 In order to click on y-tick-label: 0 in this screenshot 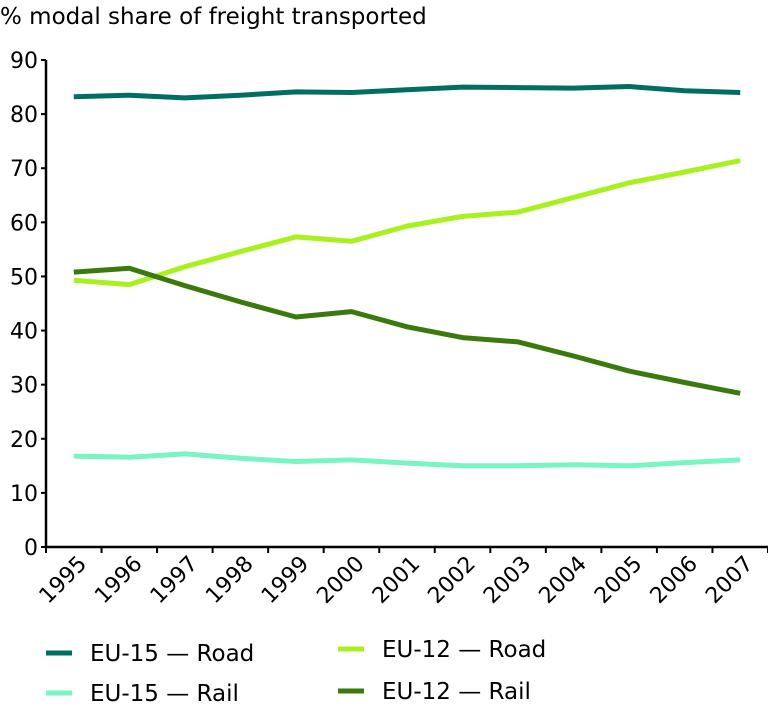, I will do `click(31, 548)`.